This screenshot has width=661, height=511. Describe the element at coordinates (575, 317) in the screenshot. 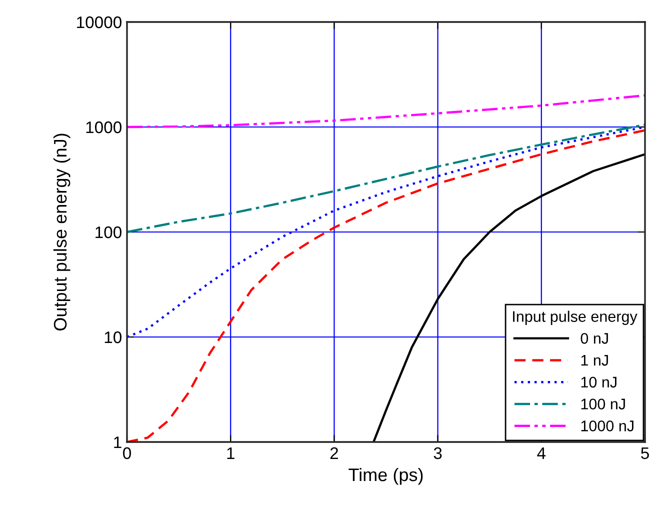

I see `legend-title: Input pulse energy` at that location.